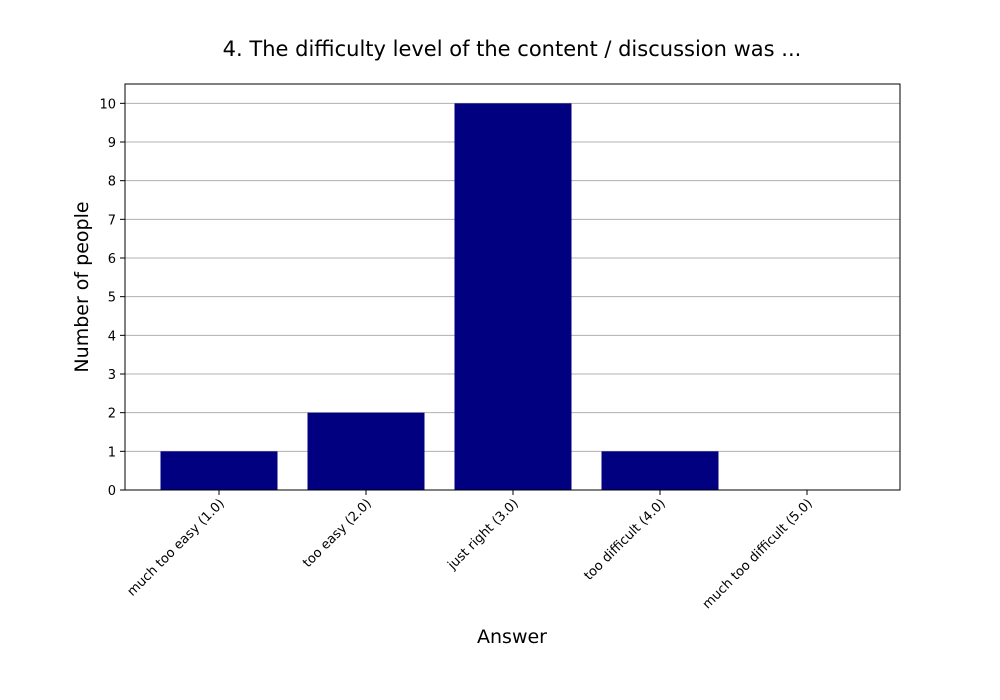 The width and height of the screenshot is (1000, 700). I want to click on y-tick-label: 8, so click(112, 182).